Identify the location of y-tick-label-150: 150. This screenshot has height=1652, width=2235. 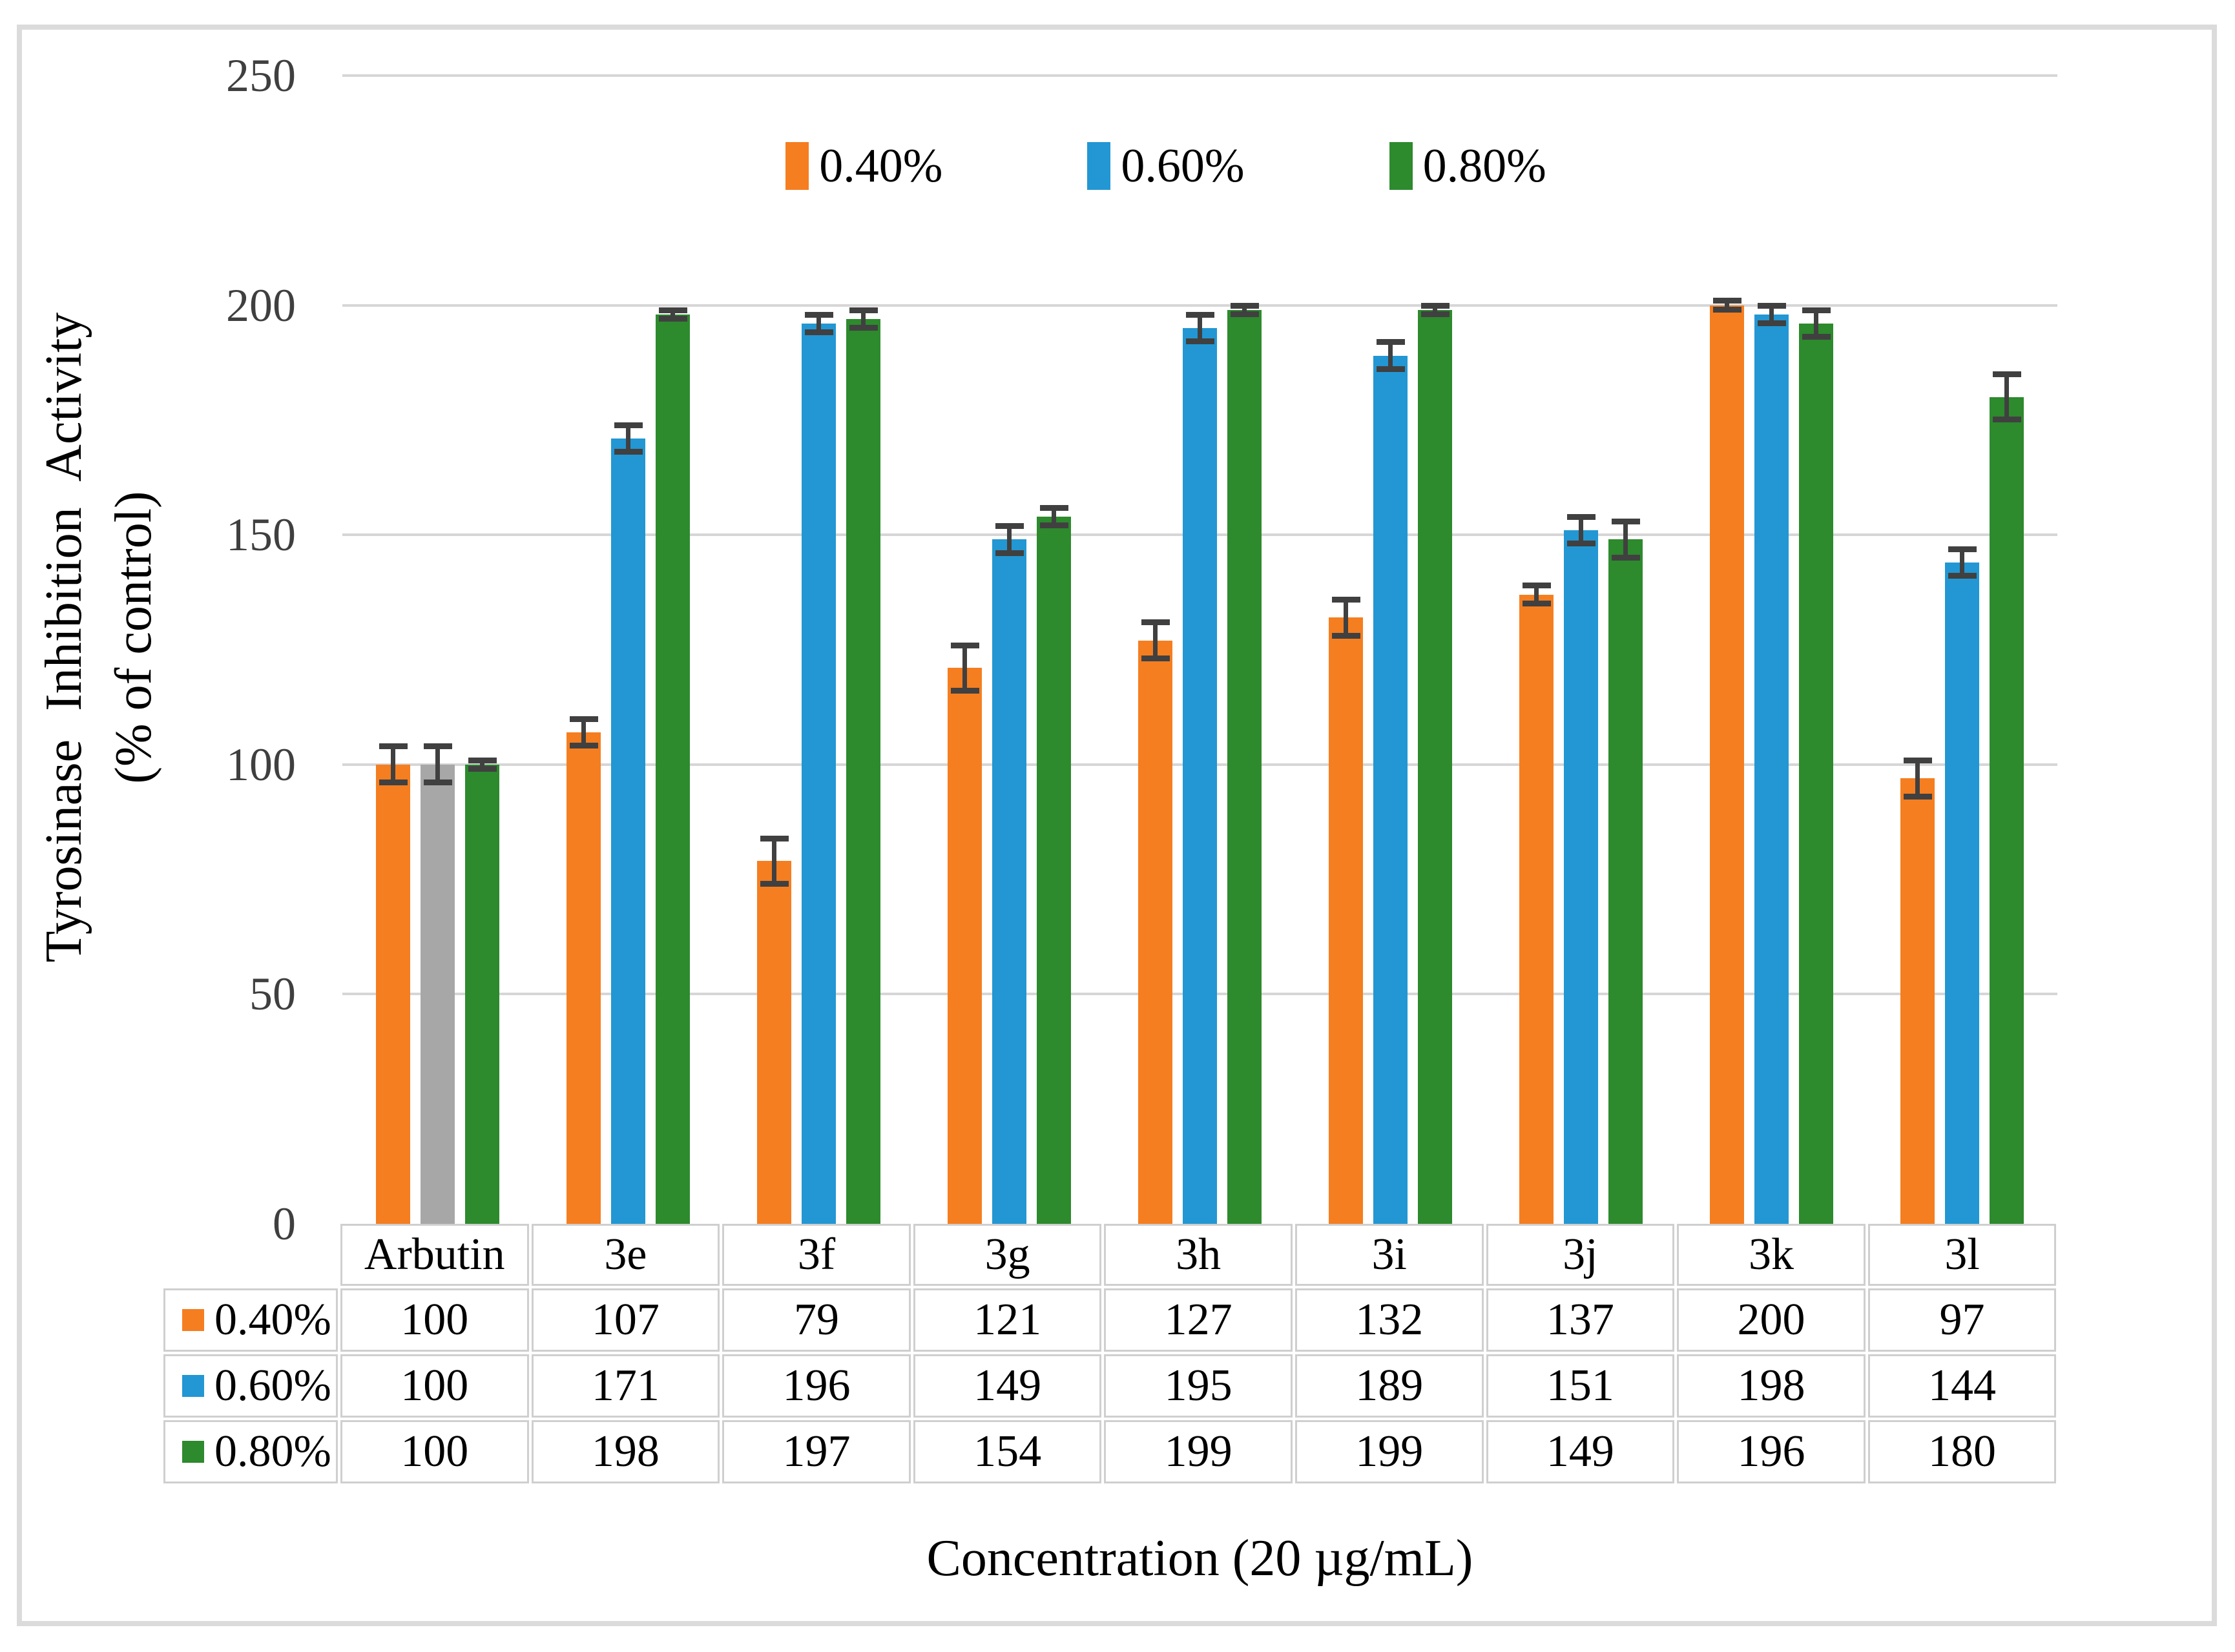
(261, 535).